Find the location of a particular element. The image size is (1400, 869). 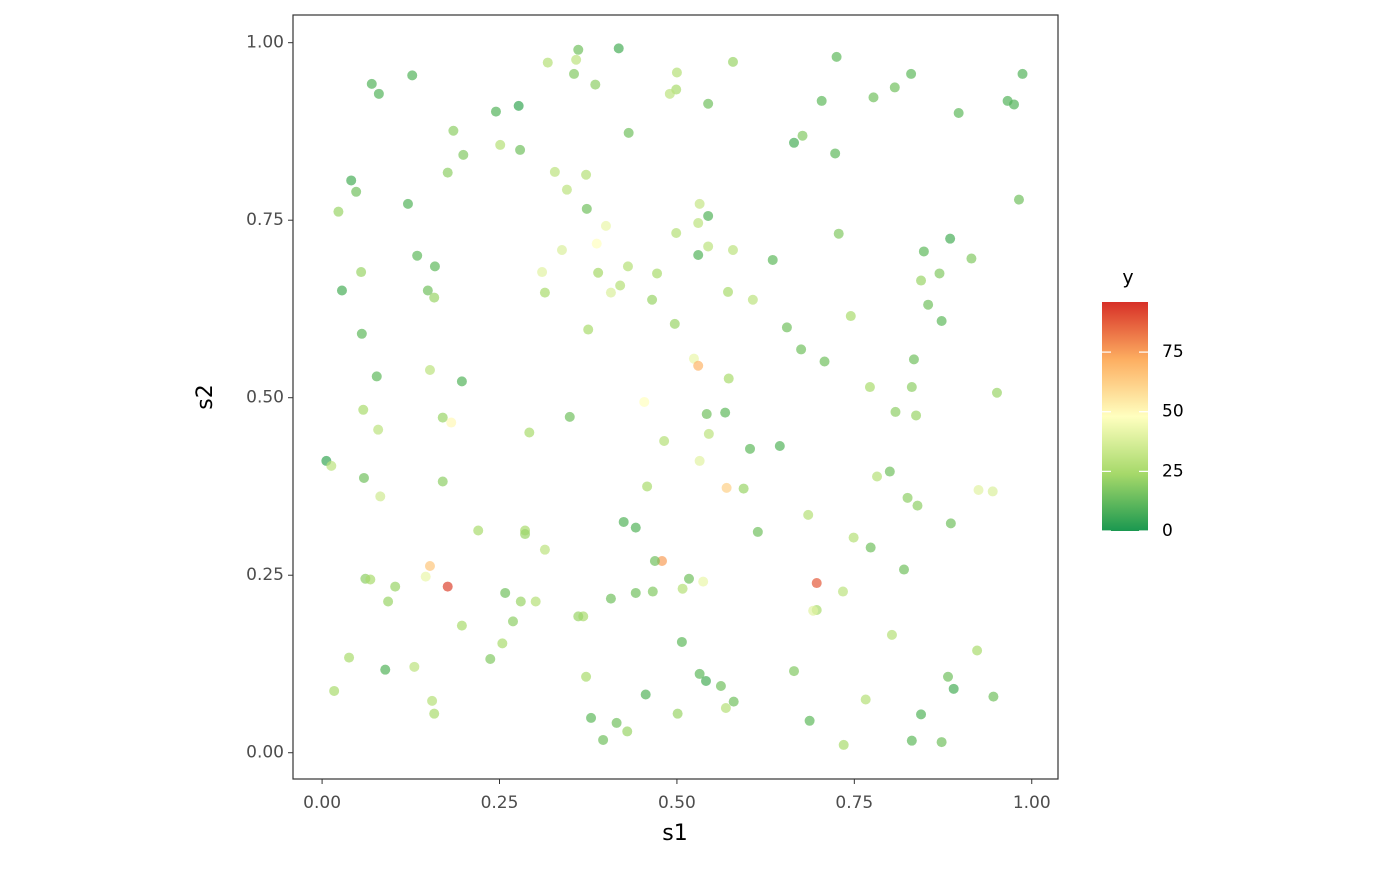

y-tick-label: 1.00 is located at coordinates (265, 43).